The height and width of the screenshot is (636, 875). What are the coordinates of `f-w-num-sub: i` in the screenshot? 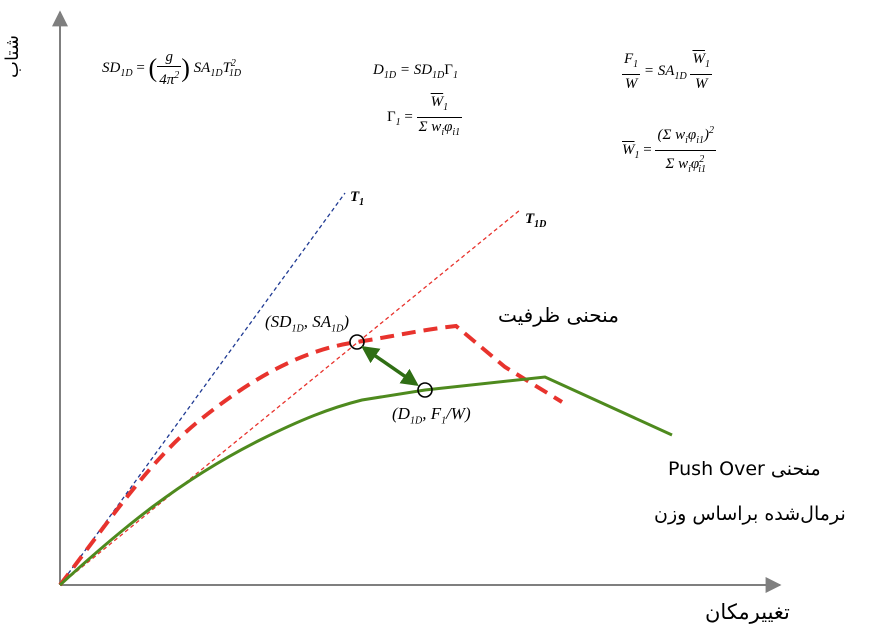 It's located at (686, 140).